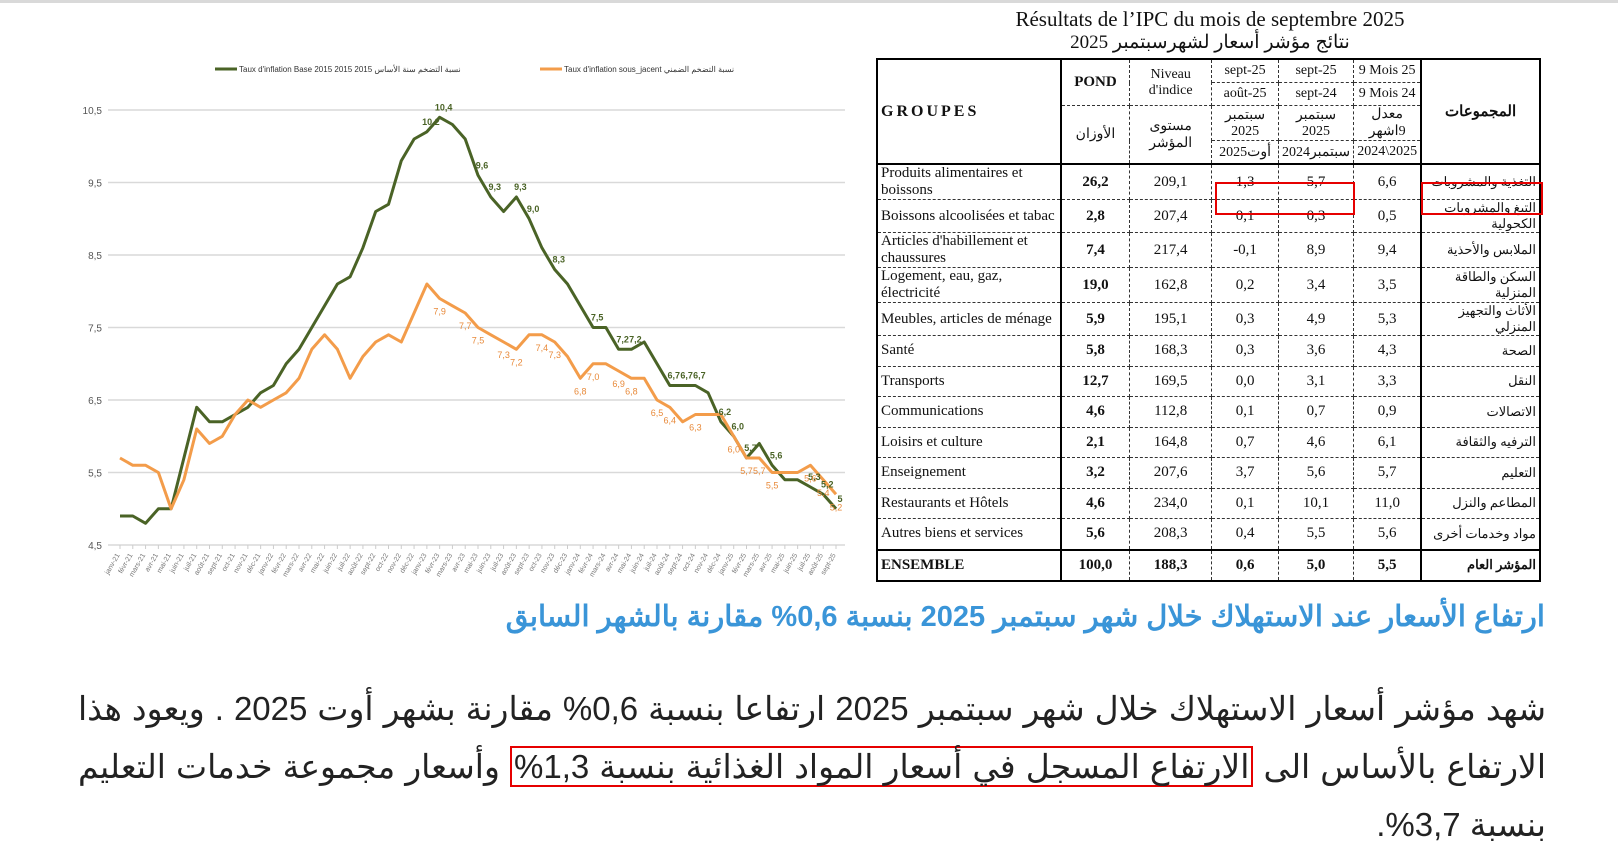 Image resolution: width=1618 pixels, height=865 pixels. I want to click on header-groupes-ar: المجموعات, so click(1480, 111).